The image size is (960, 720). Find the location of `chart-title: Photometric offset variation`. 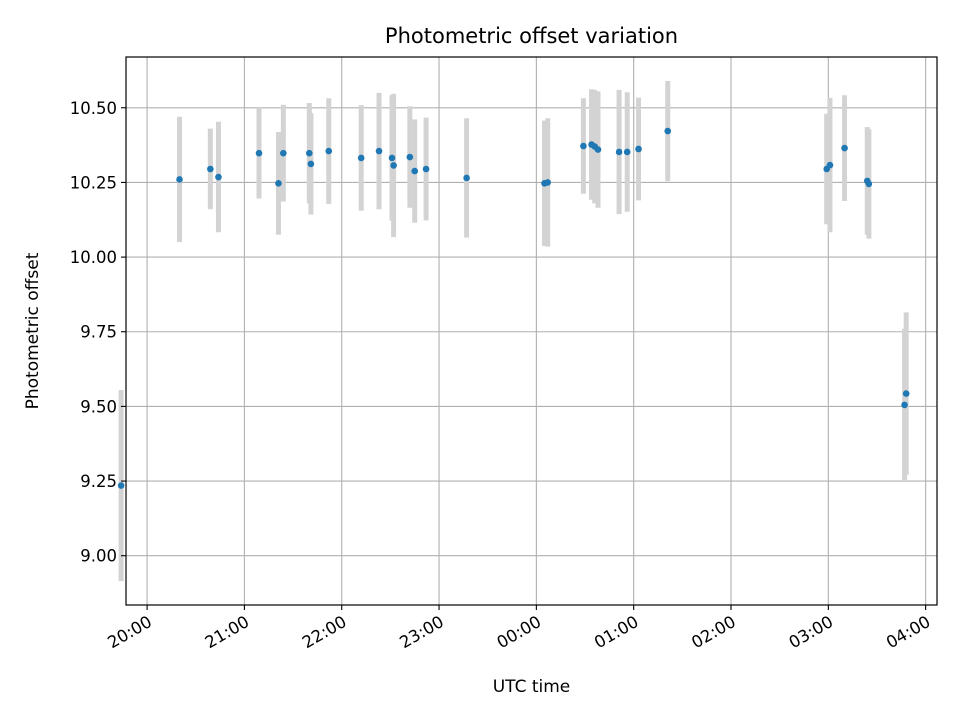

chart-title: Photometric offset variation is located at coordinates (531, 36).